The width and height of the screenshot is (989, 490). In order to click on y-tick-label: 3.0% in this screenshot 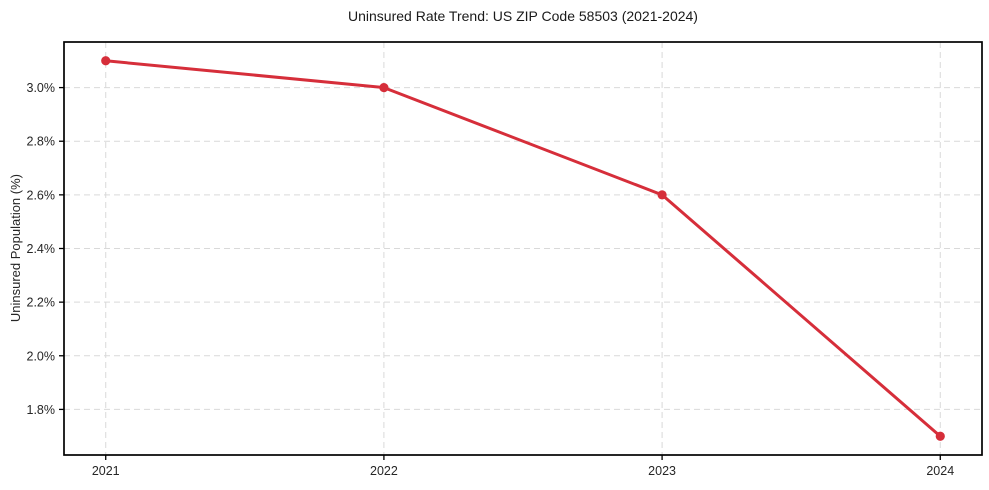, I will do `click(41, 88)`.